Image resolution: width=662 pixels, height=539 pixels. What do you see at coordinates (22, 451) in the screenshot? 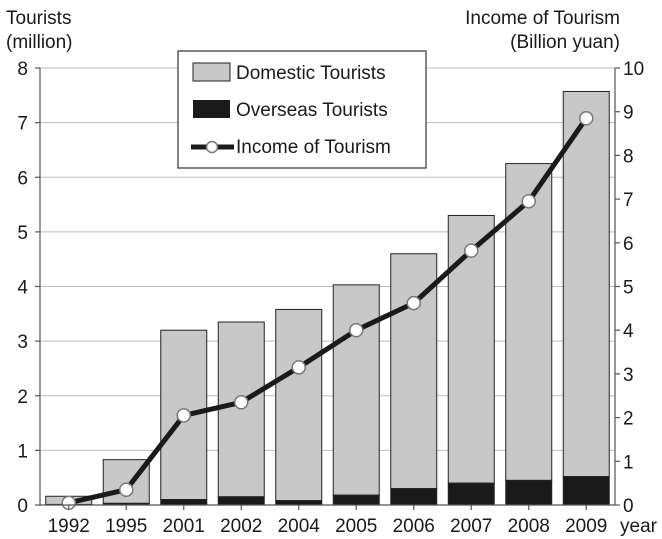
I see `y-left-tick-label: 1` at bounding box center [22, 451].